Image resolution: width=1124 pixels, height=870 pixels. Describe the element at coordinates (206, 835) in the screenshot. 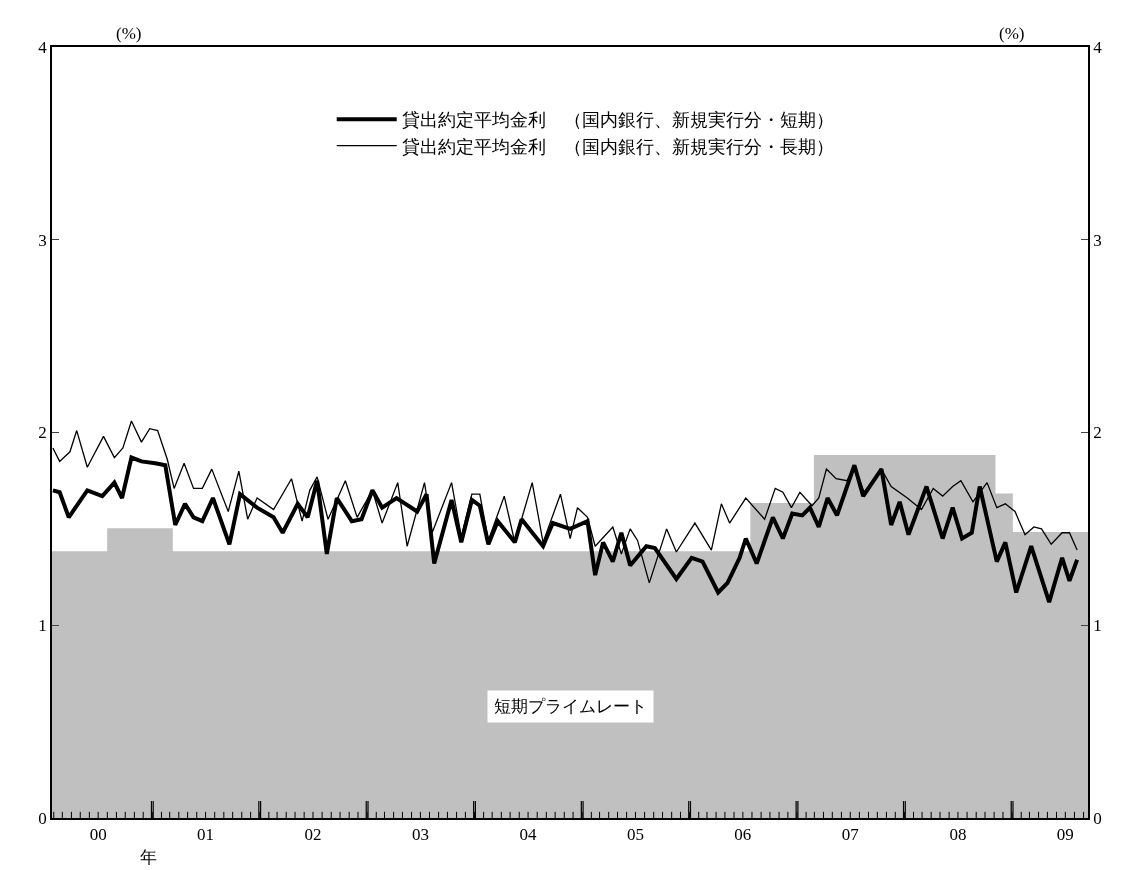

I see `x-tick-label: 01` at that location.